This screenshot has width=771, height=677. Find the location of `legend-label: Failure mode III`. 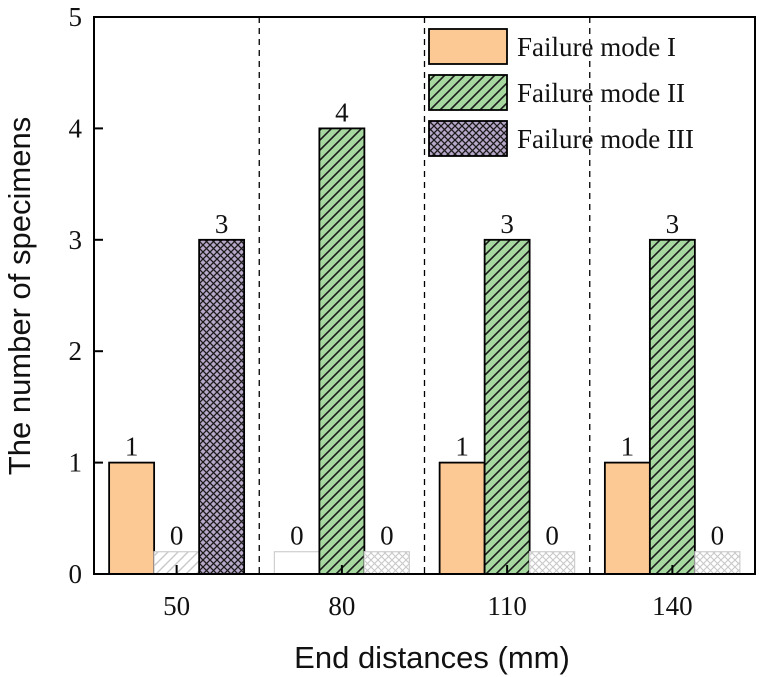

legend-label: Failure mode III is located at coordinates (605, 139).